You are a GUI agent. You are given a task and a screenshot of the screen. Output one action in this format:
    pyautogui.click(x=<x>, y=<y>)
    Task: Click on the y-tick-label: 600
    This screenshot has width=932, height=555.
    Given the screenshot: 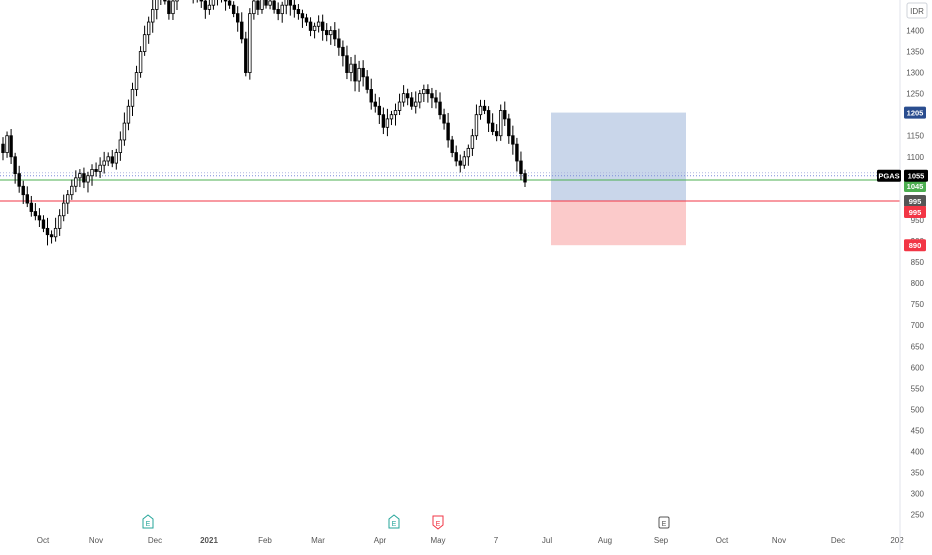 What is the action you would take?
    pyautogui.click(x=918, y=367)
    